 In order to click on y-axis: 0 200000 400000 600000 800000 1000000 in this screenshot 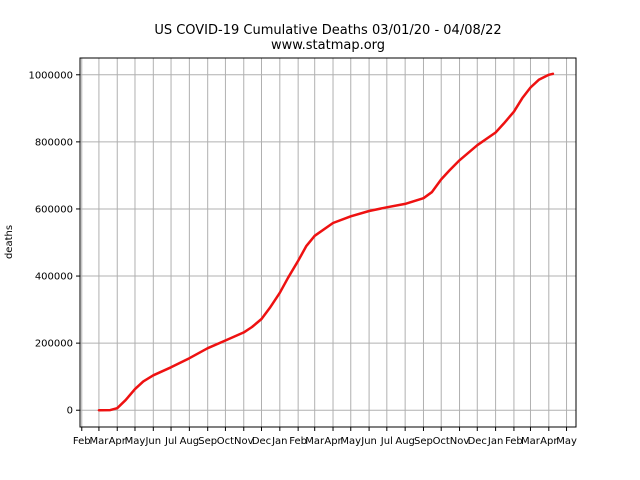, I will do `click(54, 243)`.